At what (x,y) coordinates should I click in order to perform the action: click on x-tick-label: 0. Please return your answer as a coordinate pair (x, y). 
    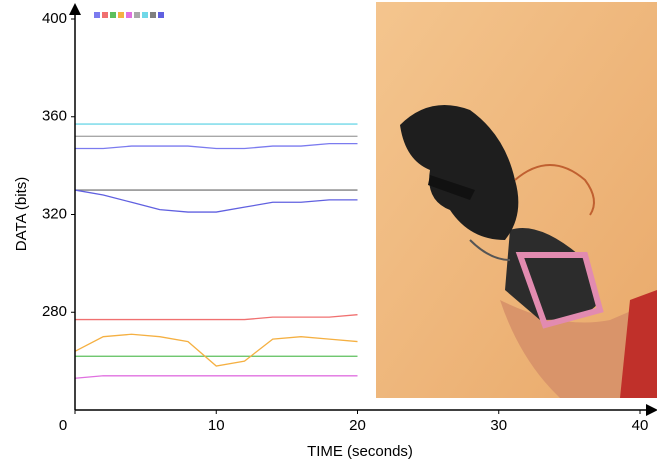
    Looking at the image, I should click on (63, 425).